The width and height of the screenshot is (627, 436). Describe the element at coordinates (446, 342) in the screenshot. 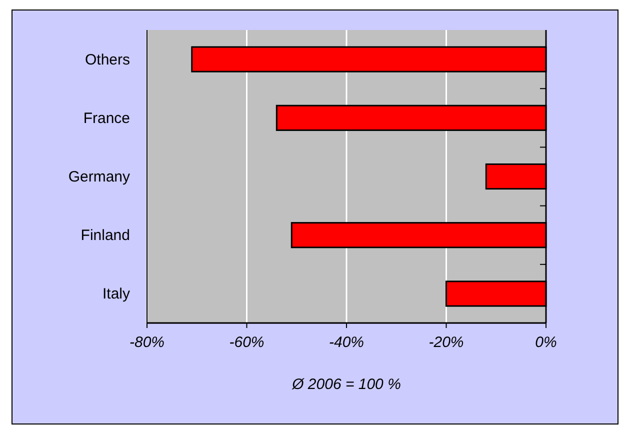

I see `x-tick-label: -20%` at that location.